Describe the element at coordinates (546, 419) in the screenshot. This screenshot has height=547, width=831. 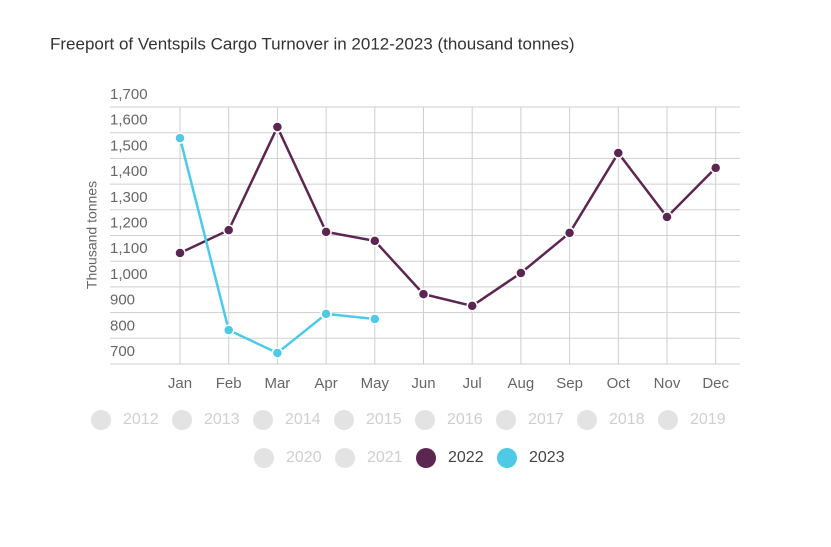
I see `legend-label: 2017` at that location.